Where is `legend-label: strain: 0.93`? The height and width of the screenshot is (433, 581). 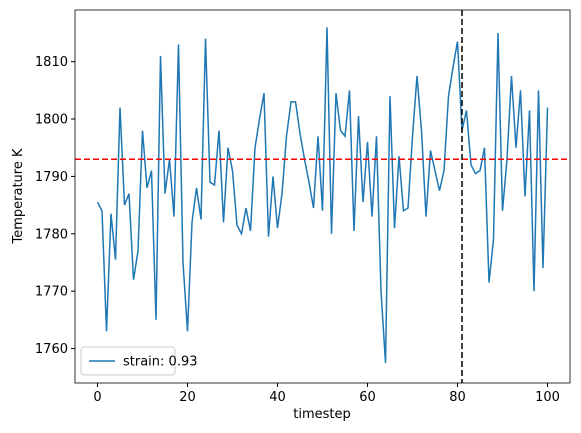
legend-label: strain: 0.93 is located at coordinates (160, 362).